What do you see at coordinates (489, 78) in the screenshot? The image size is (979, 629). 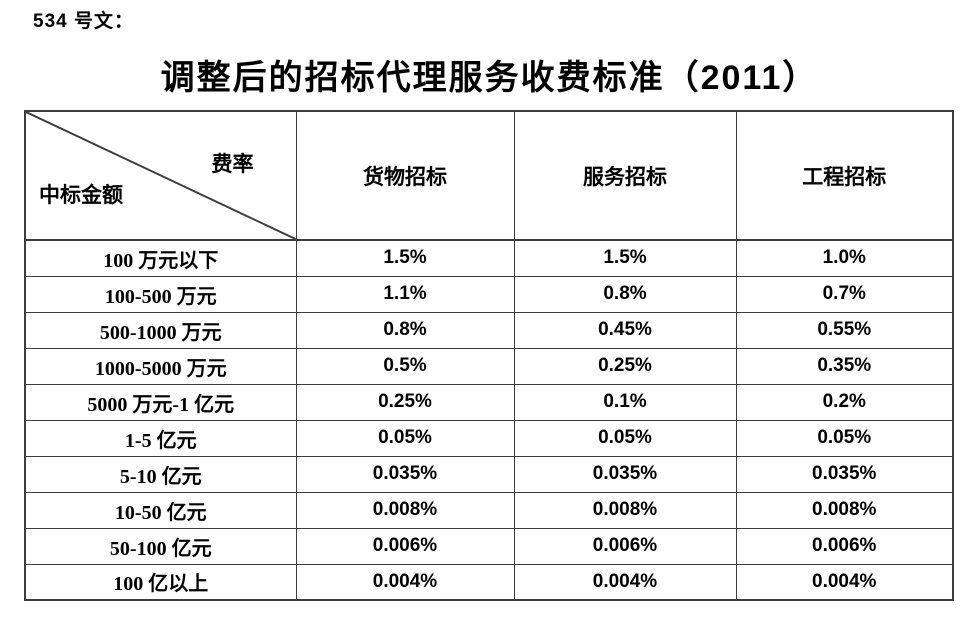 I see `page-title: 调整后的招标代理服务收费标准（2011）` at bounding box center [489, 78].